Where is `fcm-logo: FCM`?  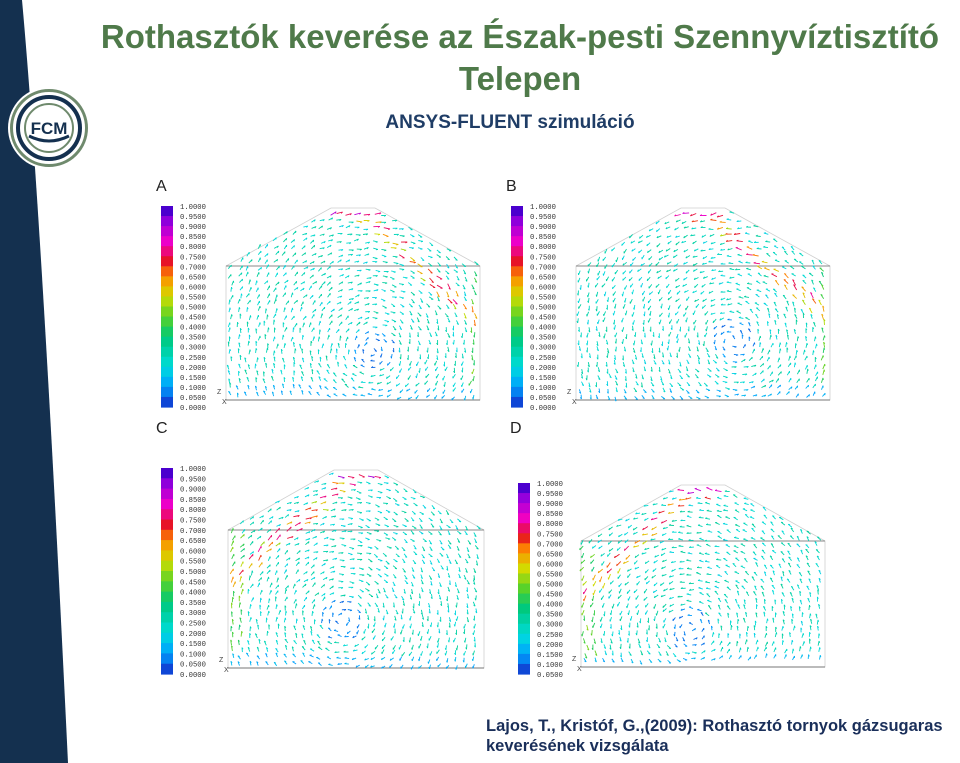 fcm-logo: FCM is located at coordinates (49, 128).